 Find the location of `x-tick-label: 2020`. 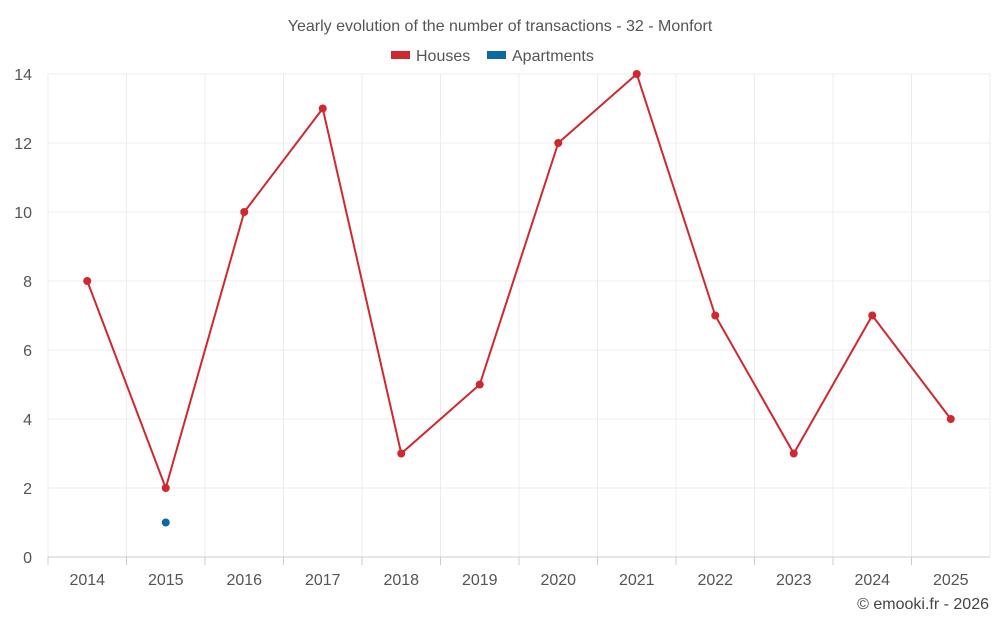

x-tick-label: 2020 is located at coordinates (558, 580).